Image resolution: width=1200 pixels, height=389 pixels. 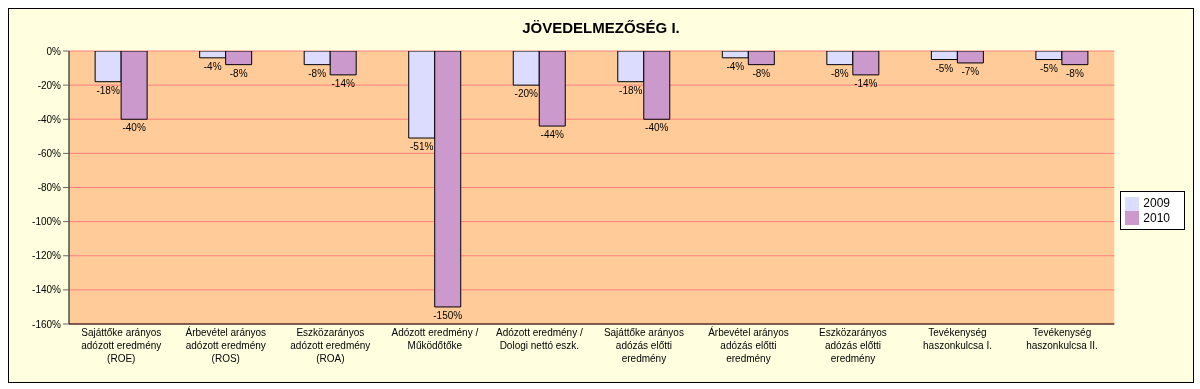 I want to click on y-tick-label: -100%, so click(x=47, y=222).